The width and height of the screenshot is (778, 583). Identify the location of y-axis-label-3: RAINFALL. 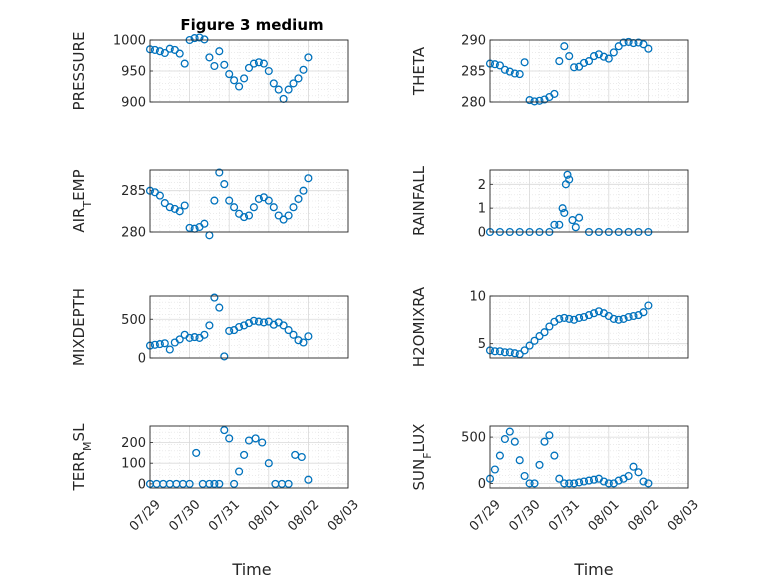
(419, 200).